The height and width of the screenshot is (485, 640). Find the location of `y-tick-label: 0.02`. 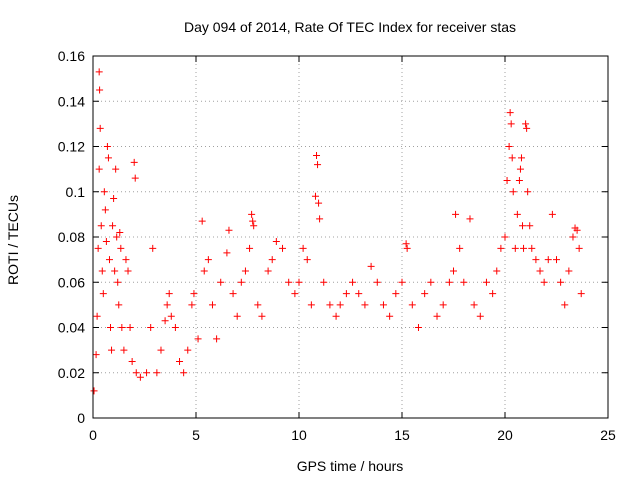

y-tick-label: 0.02 is located at coordinates (71, 373).